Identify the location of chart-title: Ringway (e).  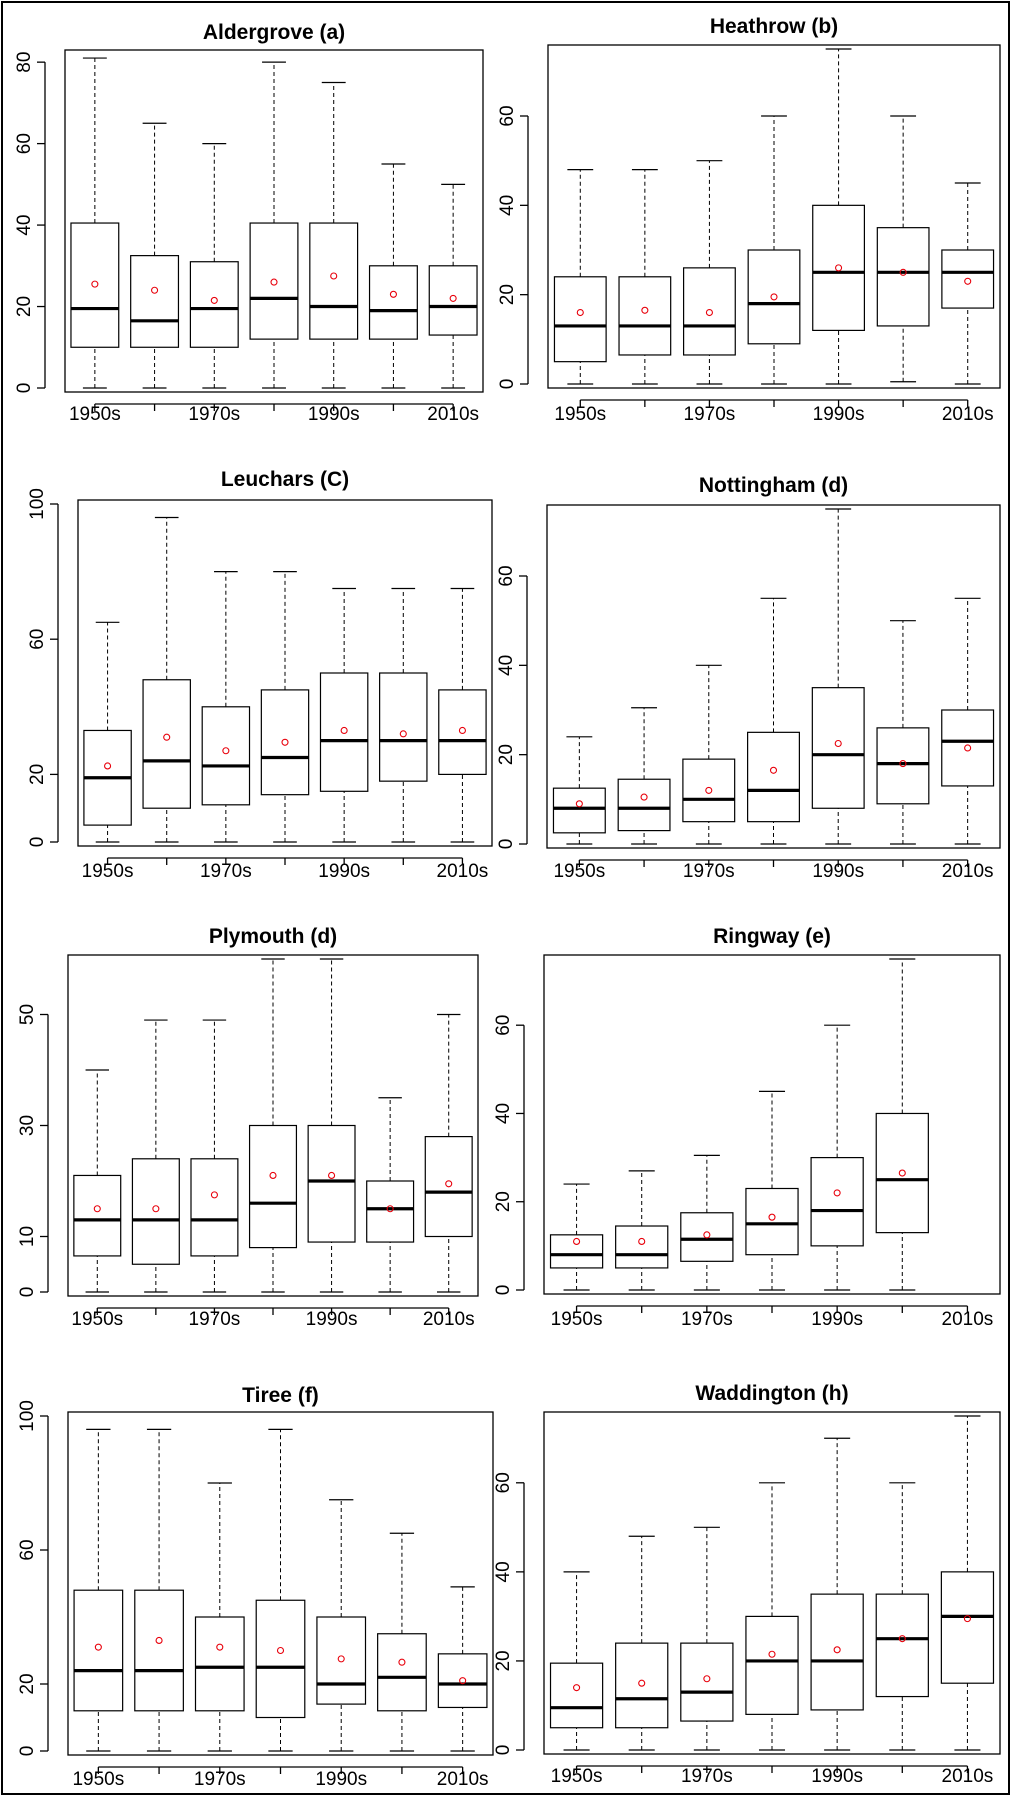
(772, 936).